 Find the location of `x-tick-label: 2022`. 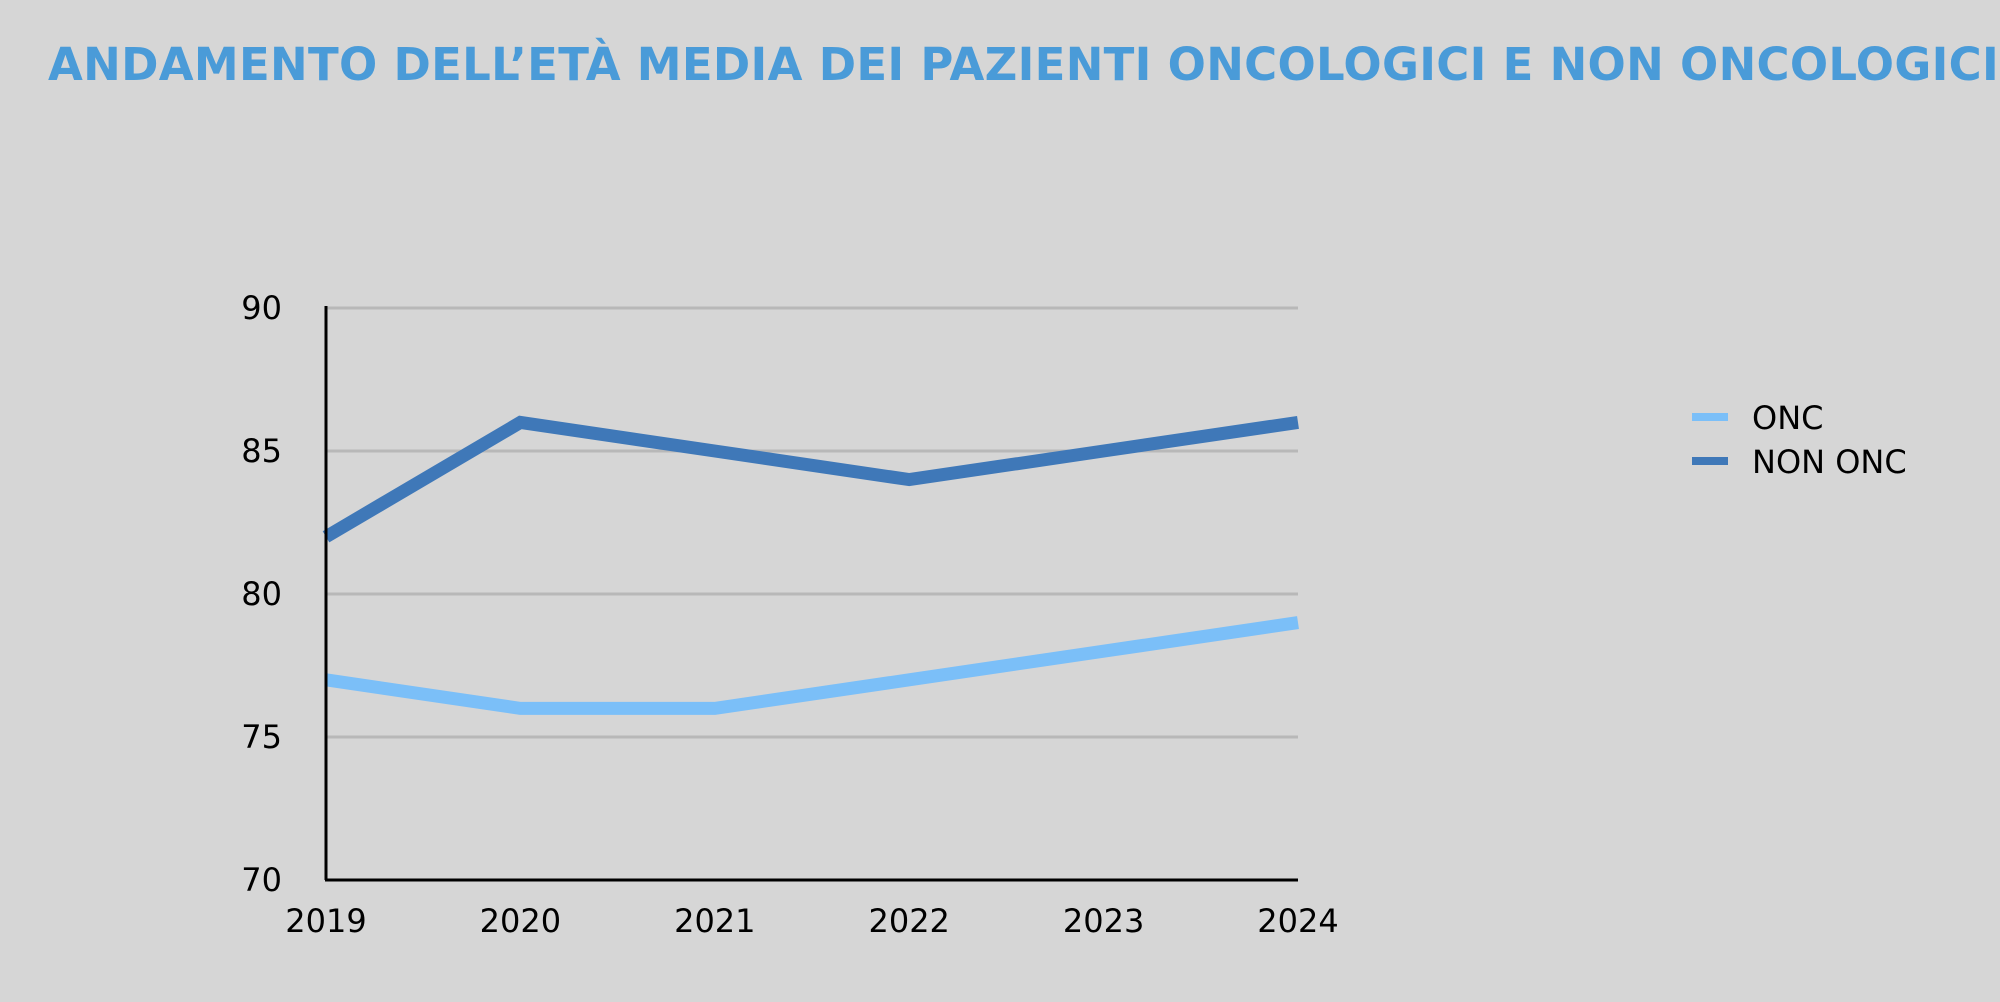

x-tick-label: 2022 is located at coordinates (908, 921).